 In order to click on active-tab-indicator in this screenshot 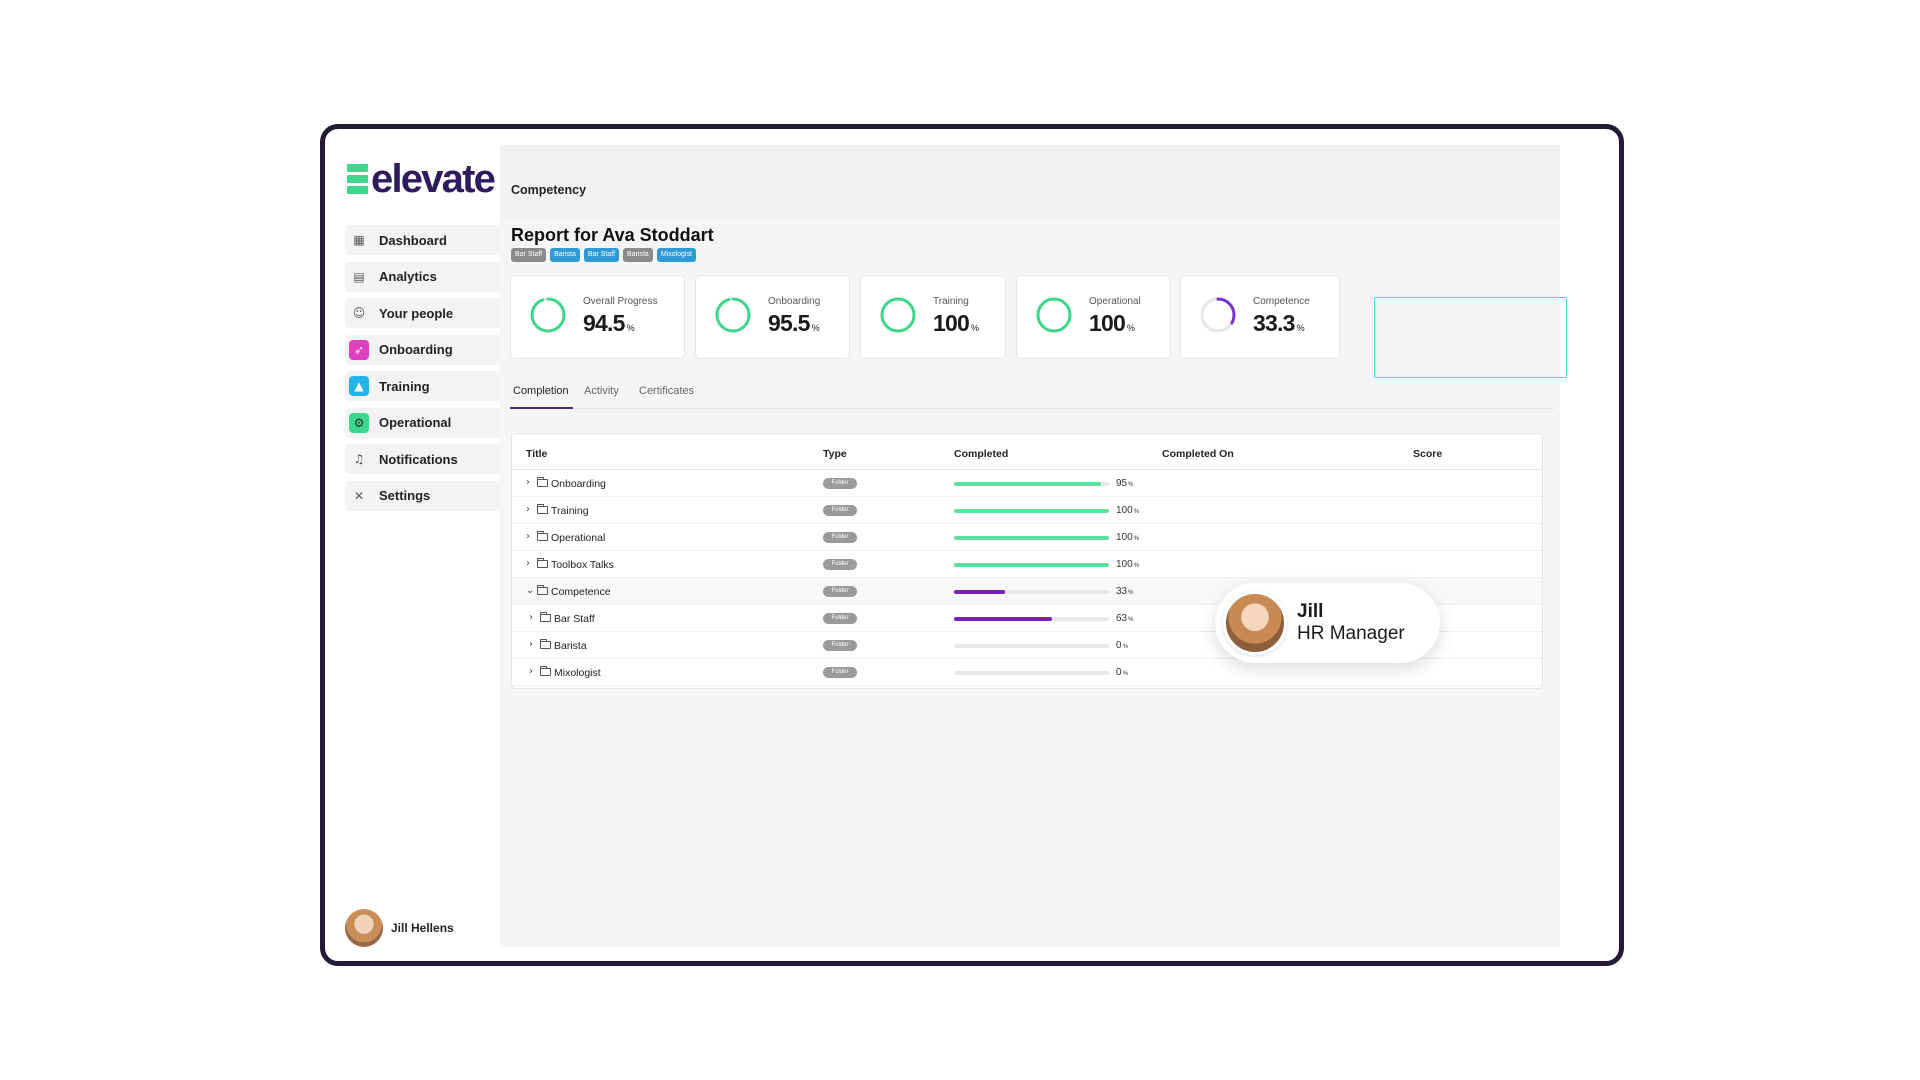, I will do `click(541, 408)`.